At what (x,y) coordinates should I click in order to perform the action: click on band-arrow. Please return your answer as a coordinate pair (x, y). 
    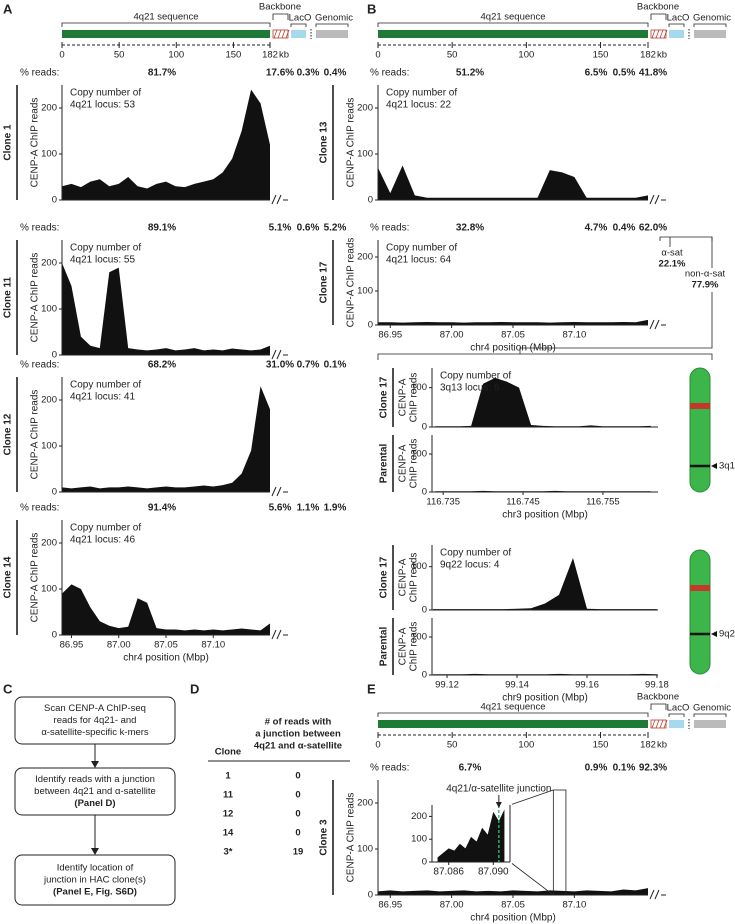
    Looking at the image, I should click on (714, 634).